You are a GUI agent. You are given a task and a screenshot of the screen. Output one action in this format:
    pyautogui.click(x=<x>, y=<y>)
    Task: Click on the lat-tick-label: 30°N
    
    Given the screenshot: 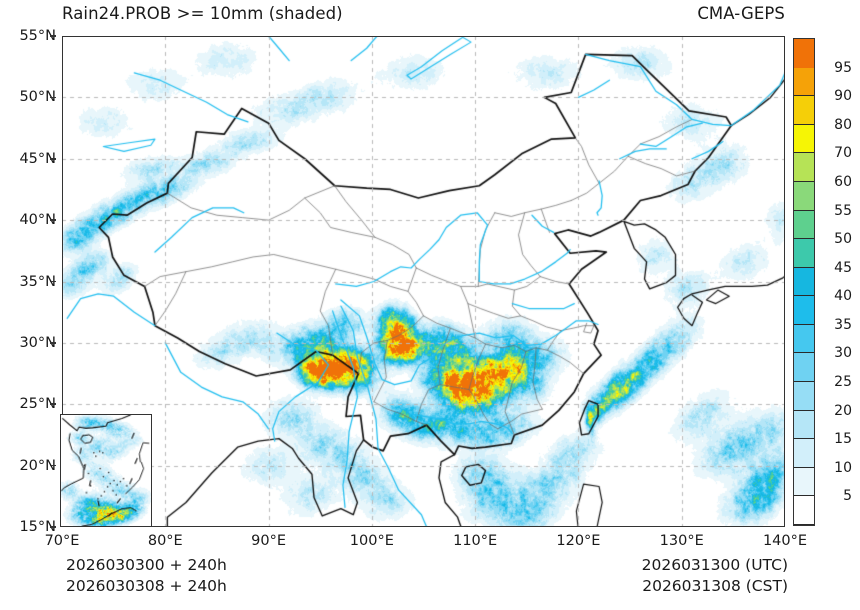 What is the action you would take?
    pyautogui.click(x=37, y=342)
    